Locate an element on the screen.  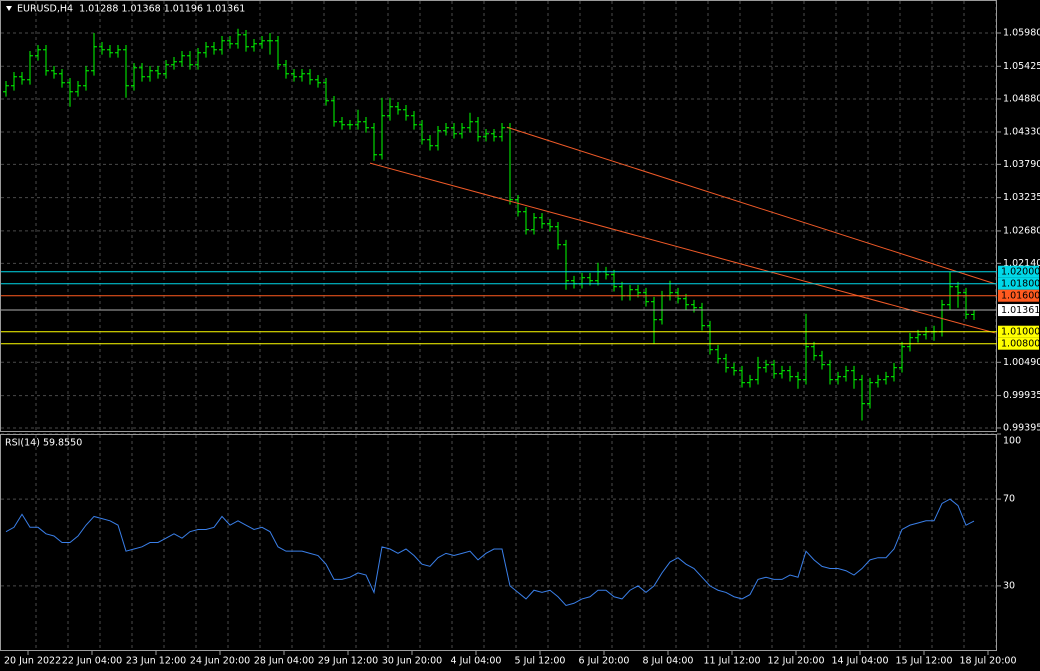
y-tick-label: 0.99395 is located at coordinates (1021, 427).